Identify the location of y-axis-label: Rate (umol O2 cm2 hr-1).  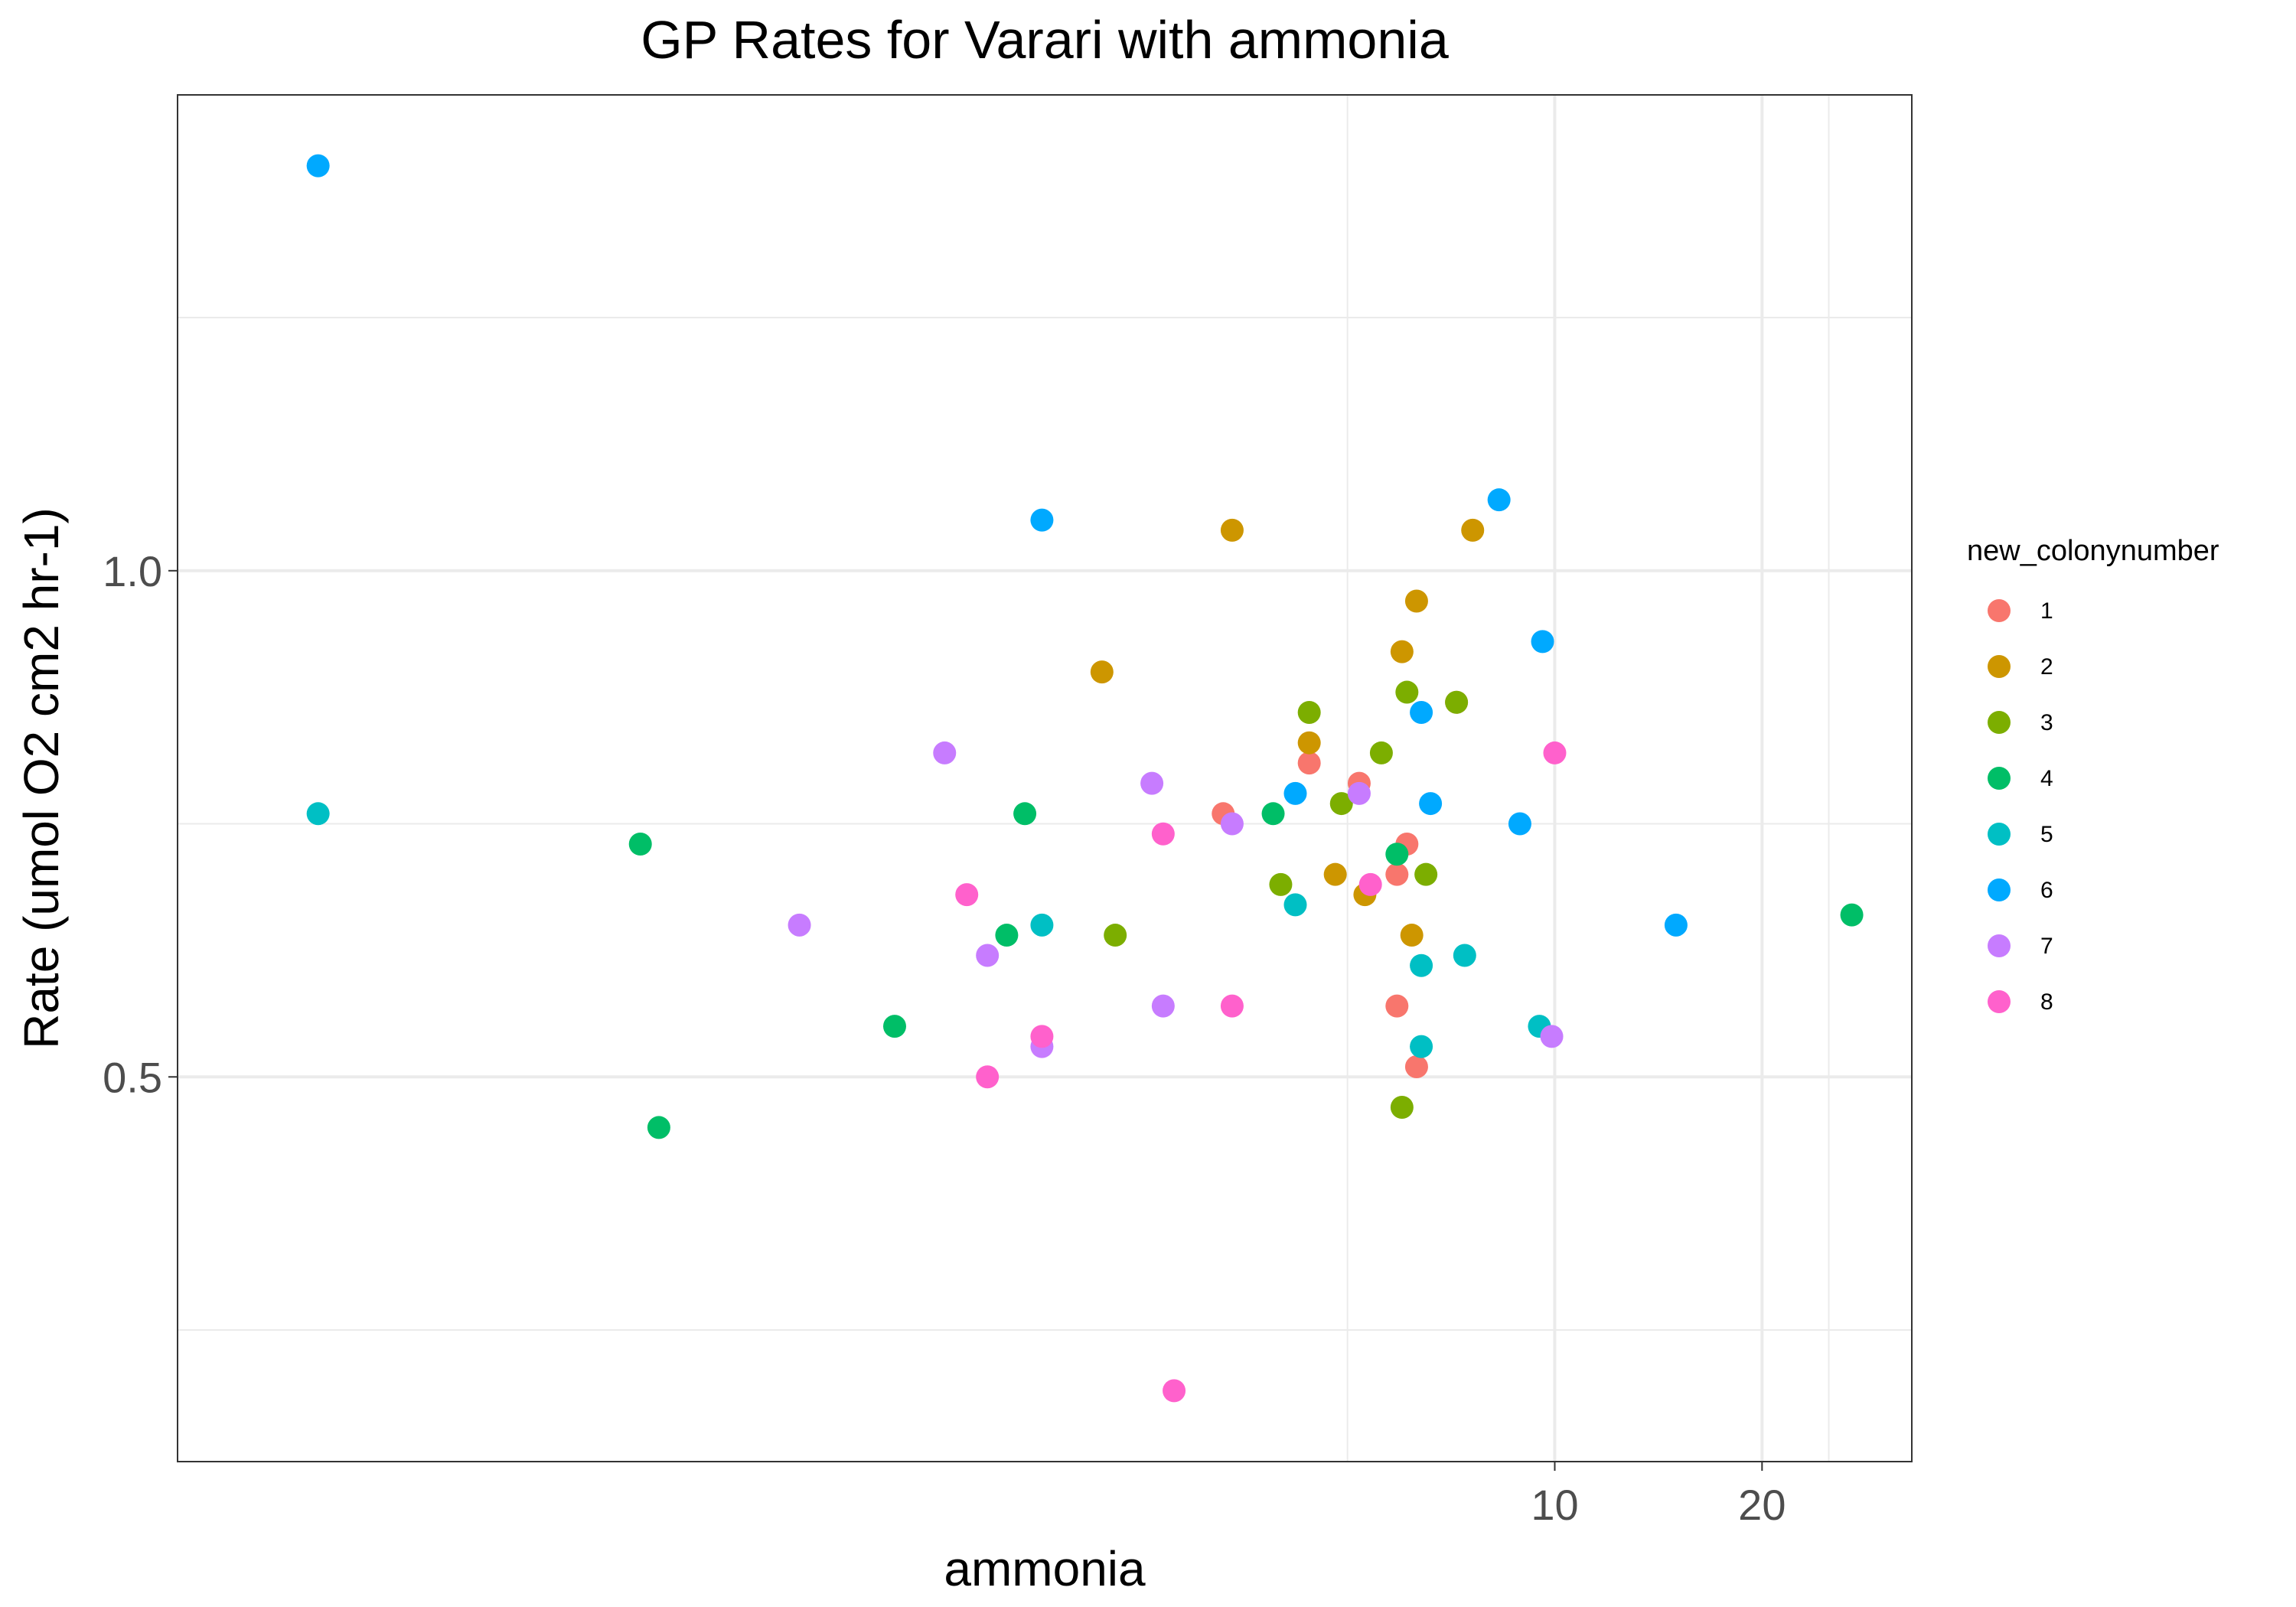
(41, 778).